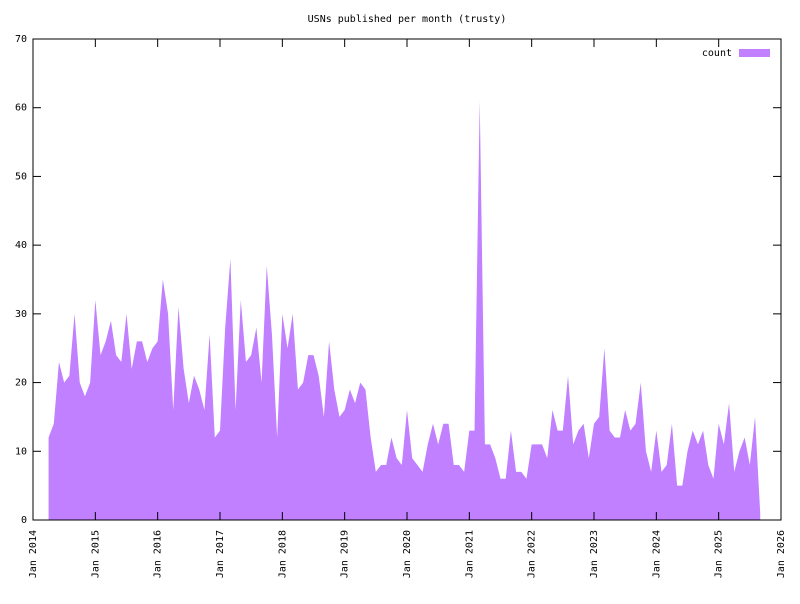 Image resolution: width=800 pixels, height=604 pixels. I want to click on y-tick-label: 70, so click(21, 39).